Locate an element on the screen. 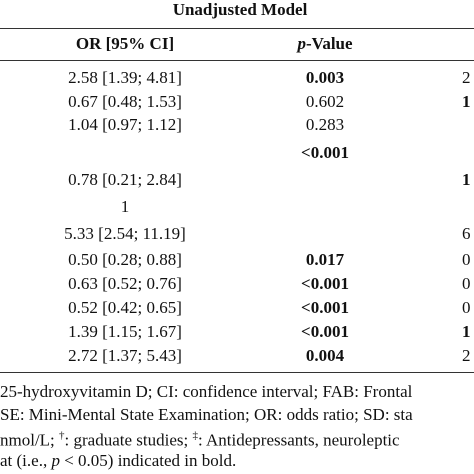 The width and height of the screenshot is (474, 474). text-run: : Antidepressants, neuroleptic is located at coordinates (298, 440).